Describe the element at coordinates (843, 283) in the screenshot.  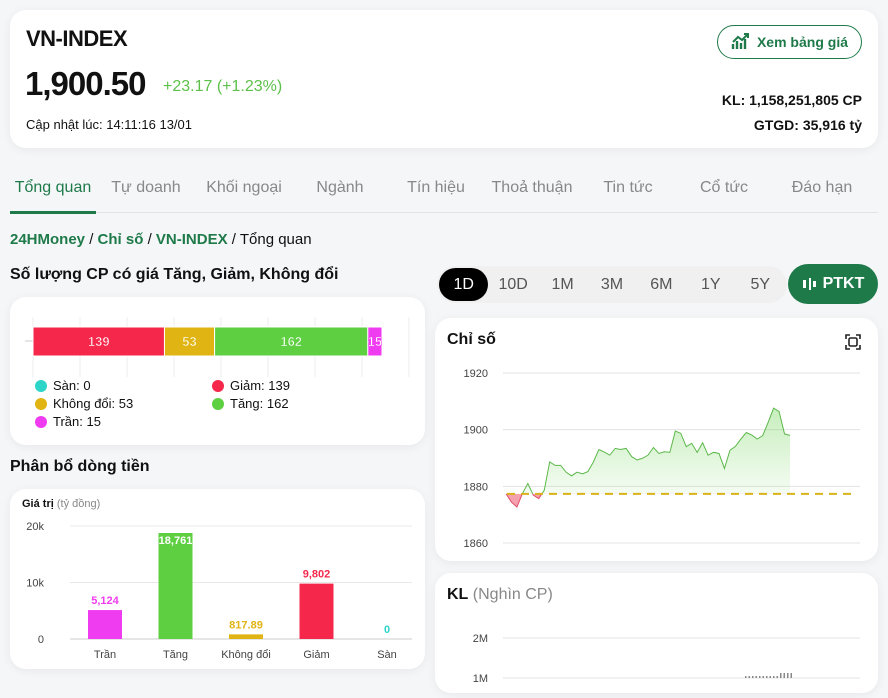
I see `technical-analysis-label: PTKT` at that location.